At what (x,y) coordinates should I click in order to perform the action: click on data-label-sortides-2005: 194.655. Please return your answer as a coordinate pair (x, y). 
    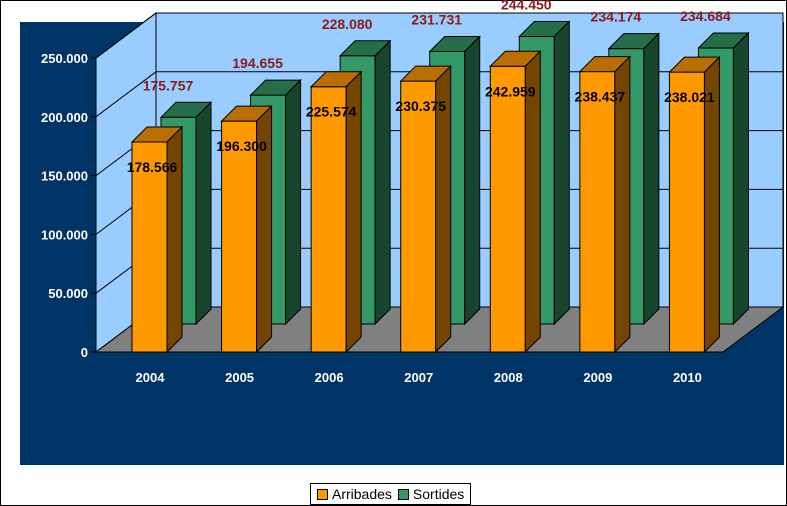
    Looking at the image, I should click on (257, 63).